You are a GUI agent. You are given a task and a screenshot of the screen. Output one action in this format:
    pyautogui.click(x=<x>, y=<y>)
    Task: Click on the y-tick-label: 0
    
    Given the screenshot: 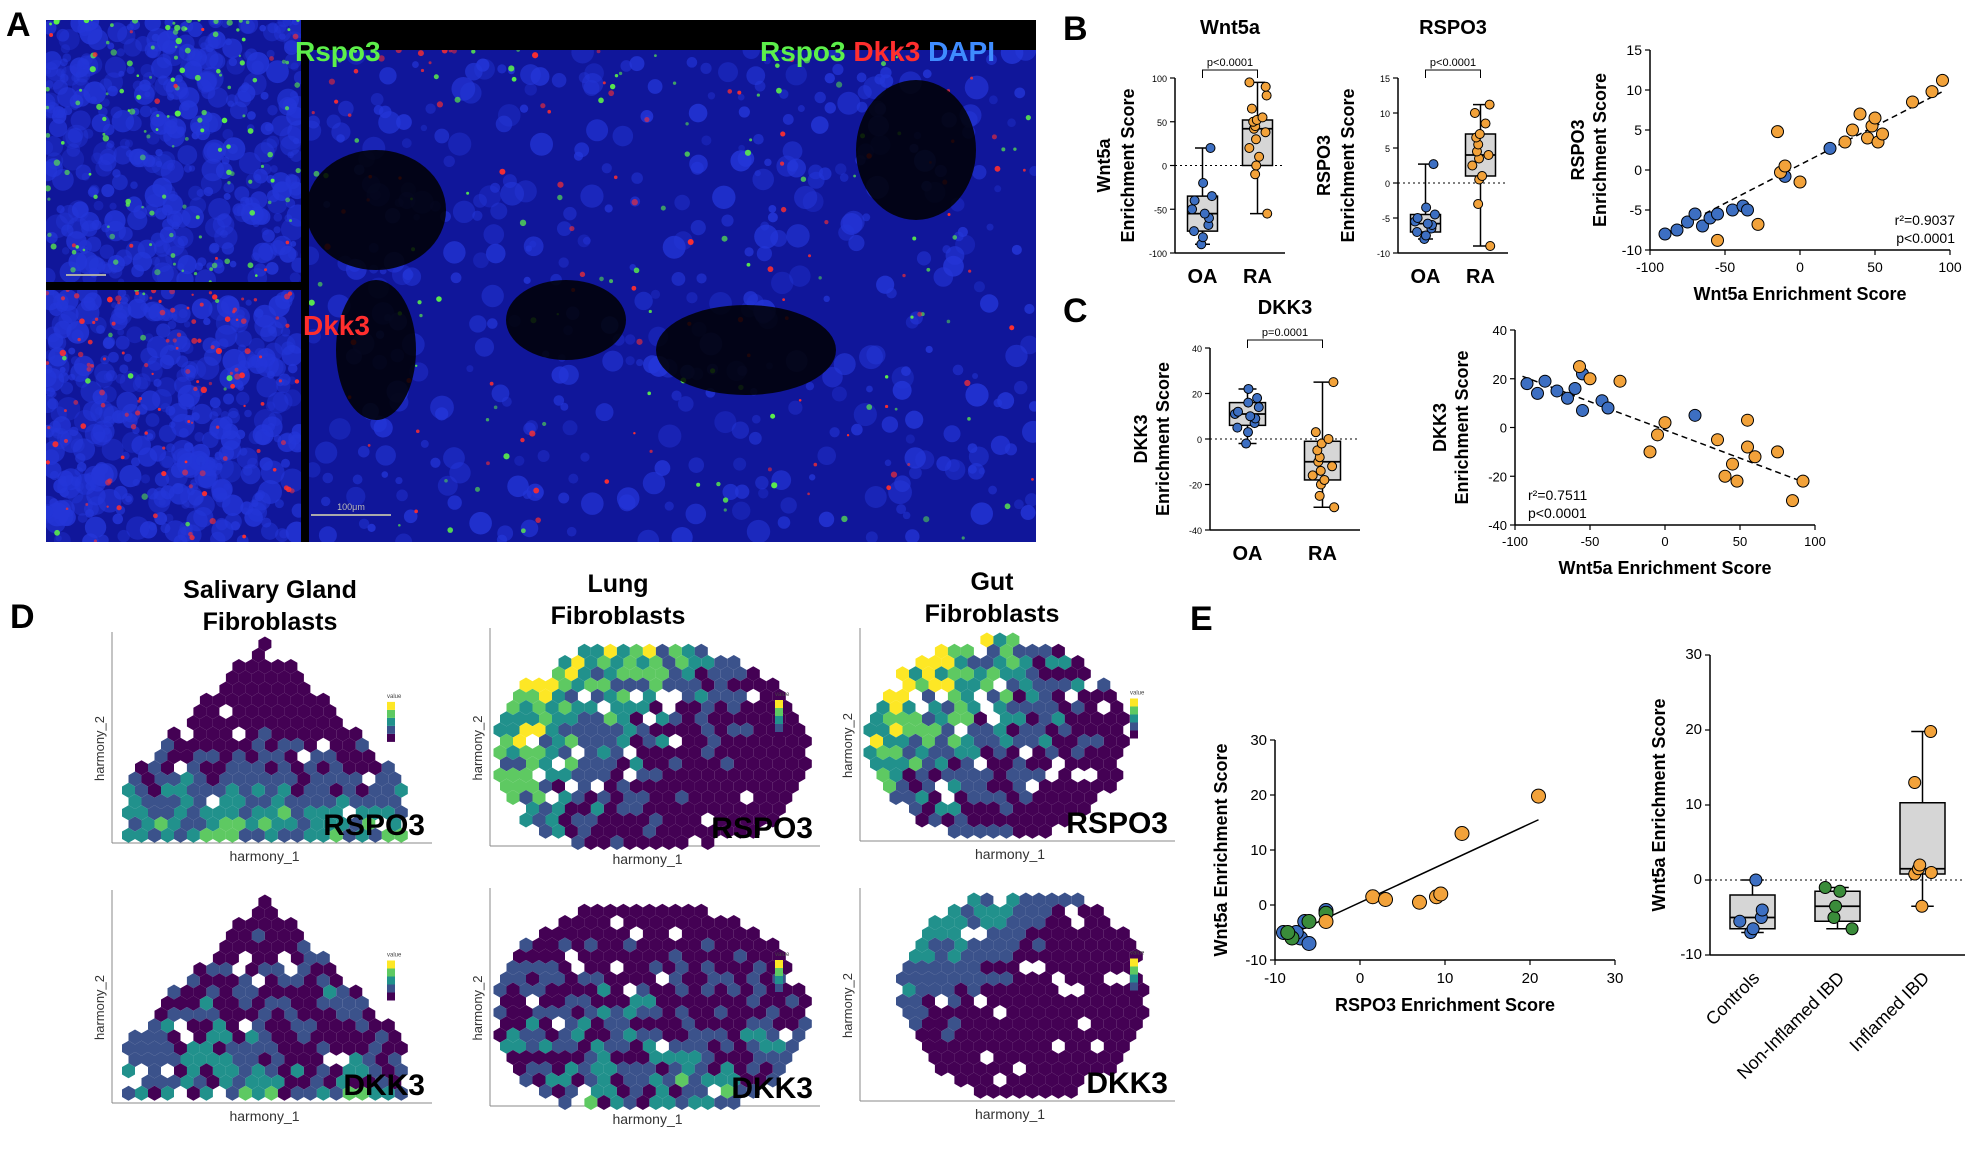 What is the action you would take?
    pyautogui.click(x=1698, y=879)
    